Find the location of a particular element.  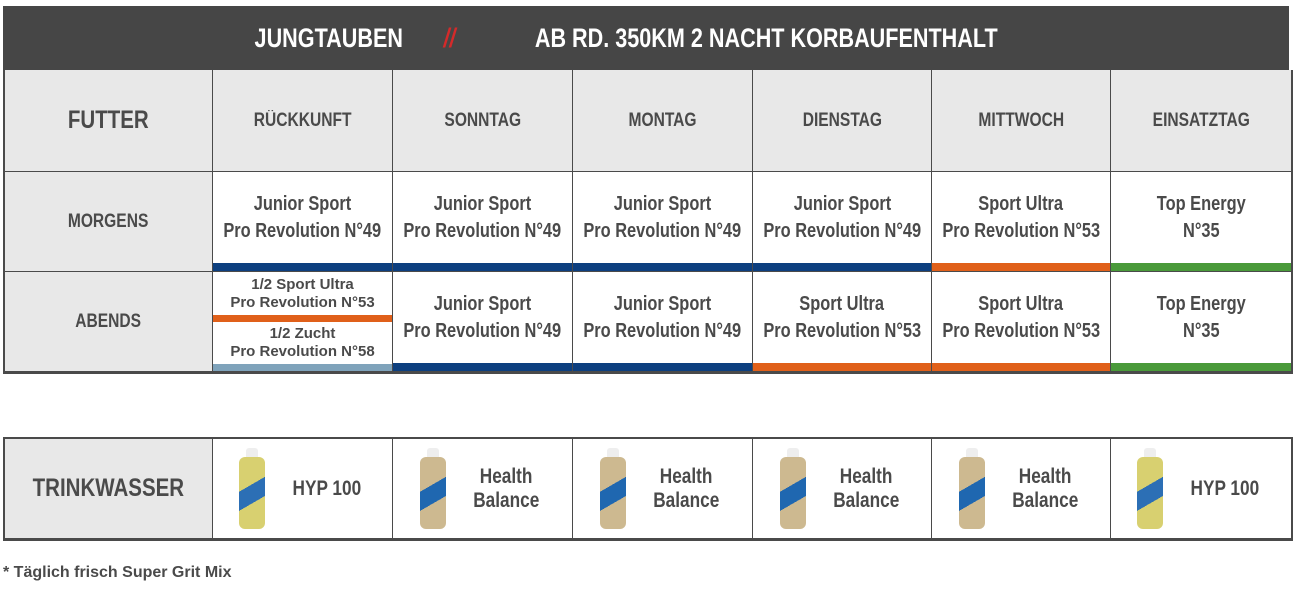

water-cell: HYP 100 is located at coordinates (303, 489).